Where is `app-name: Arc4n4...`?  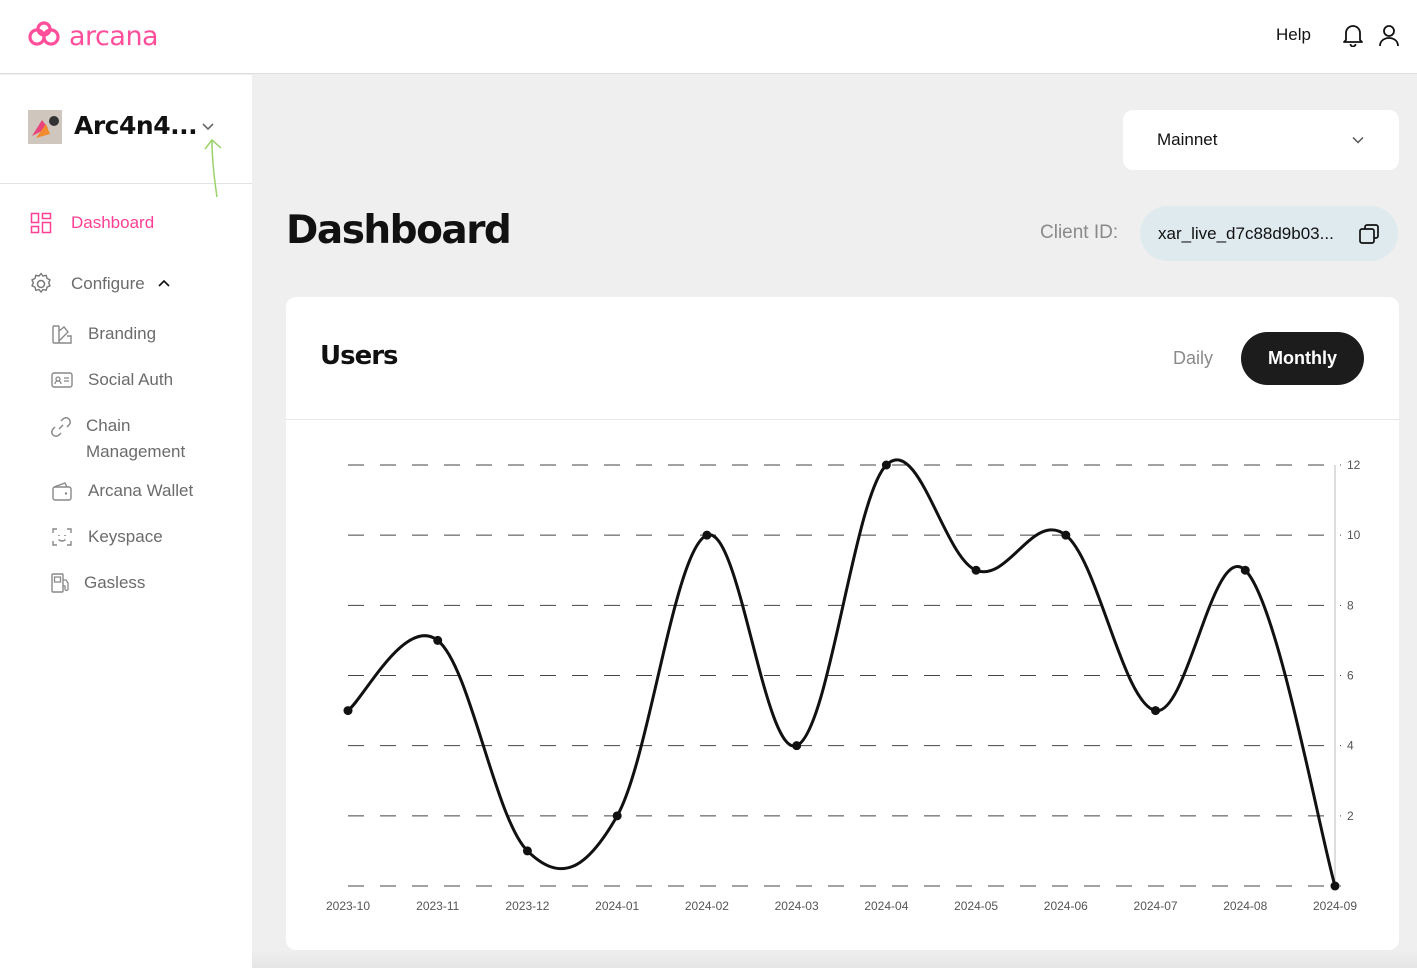 app-name: Arc4n4... is located at coordinates (136, 125).